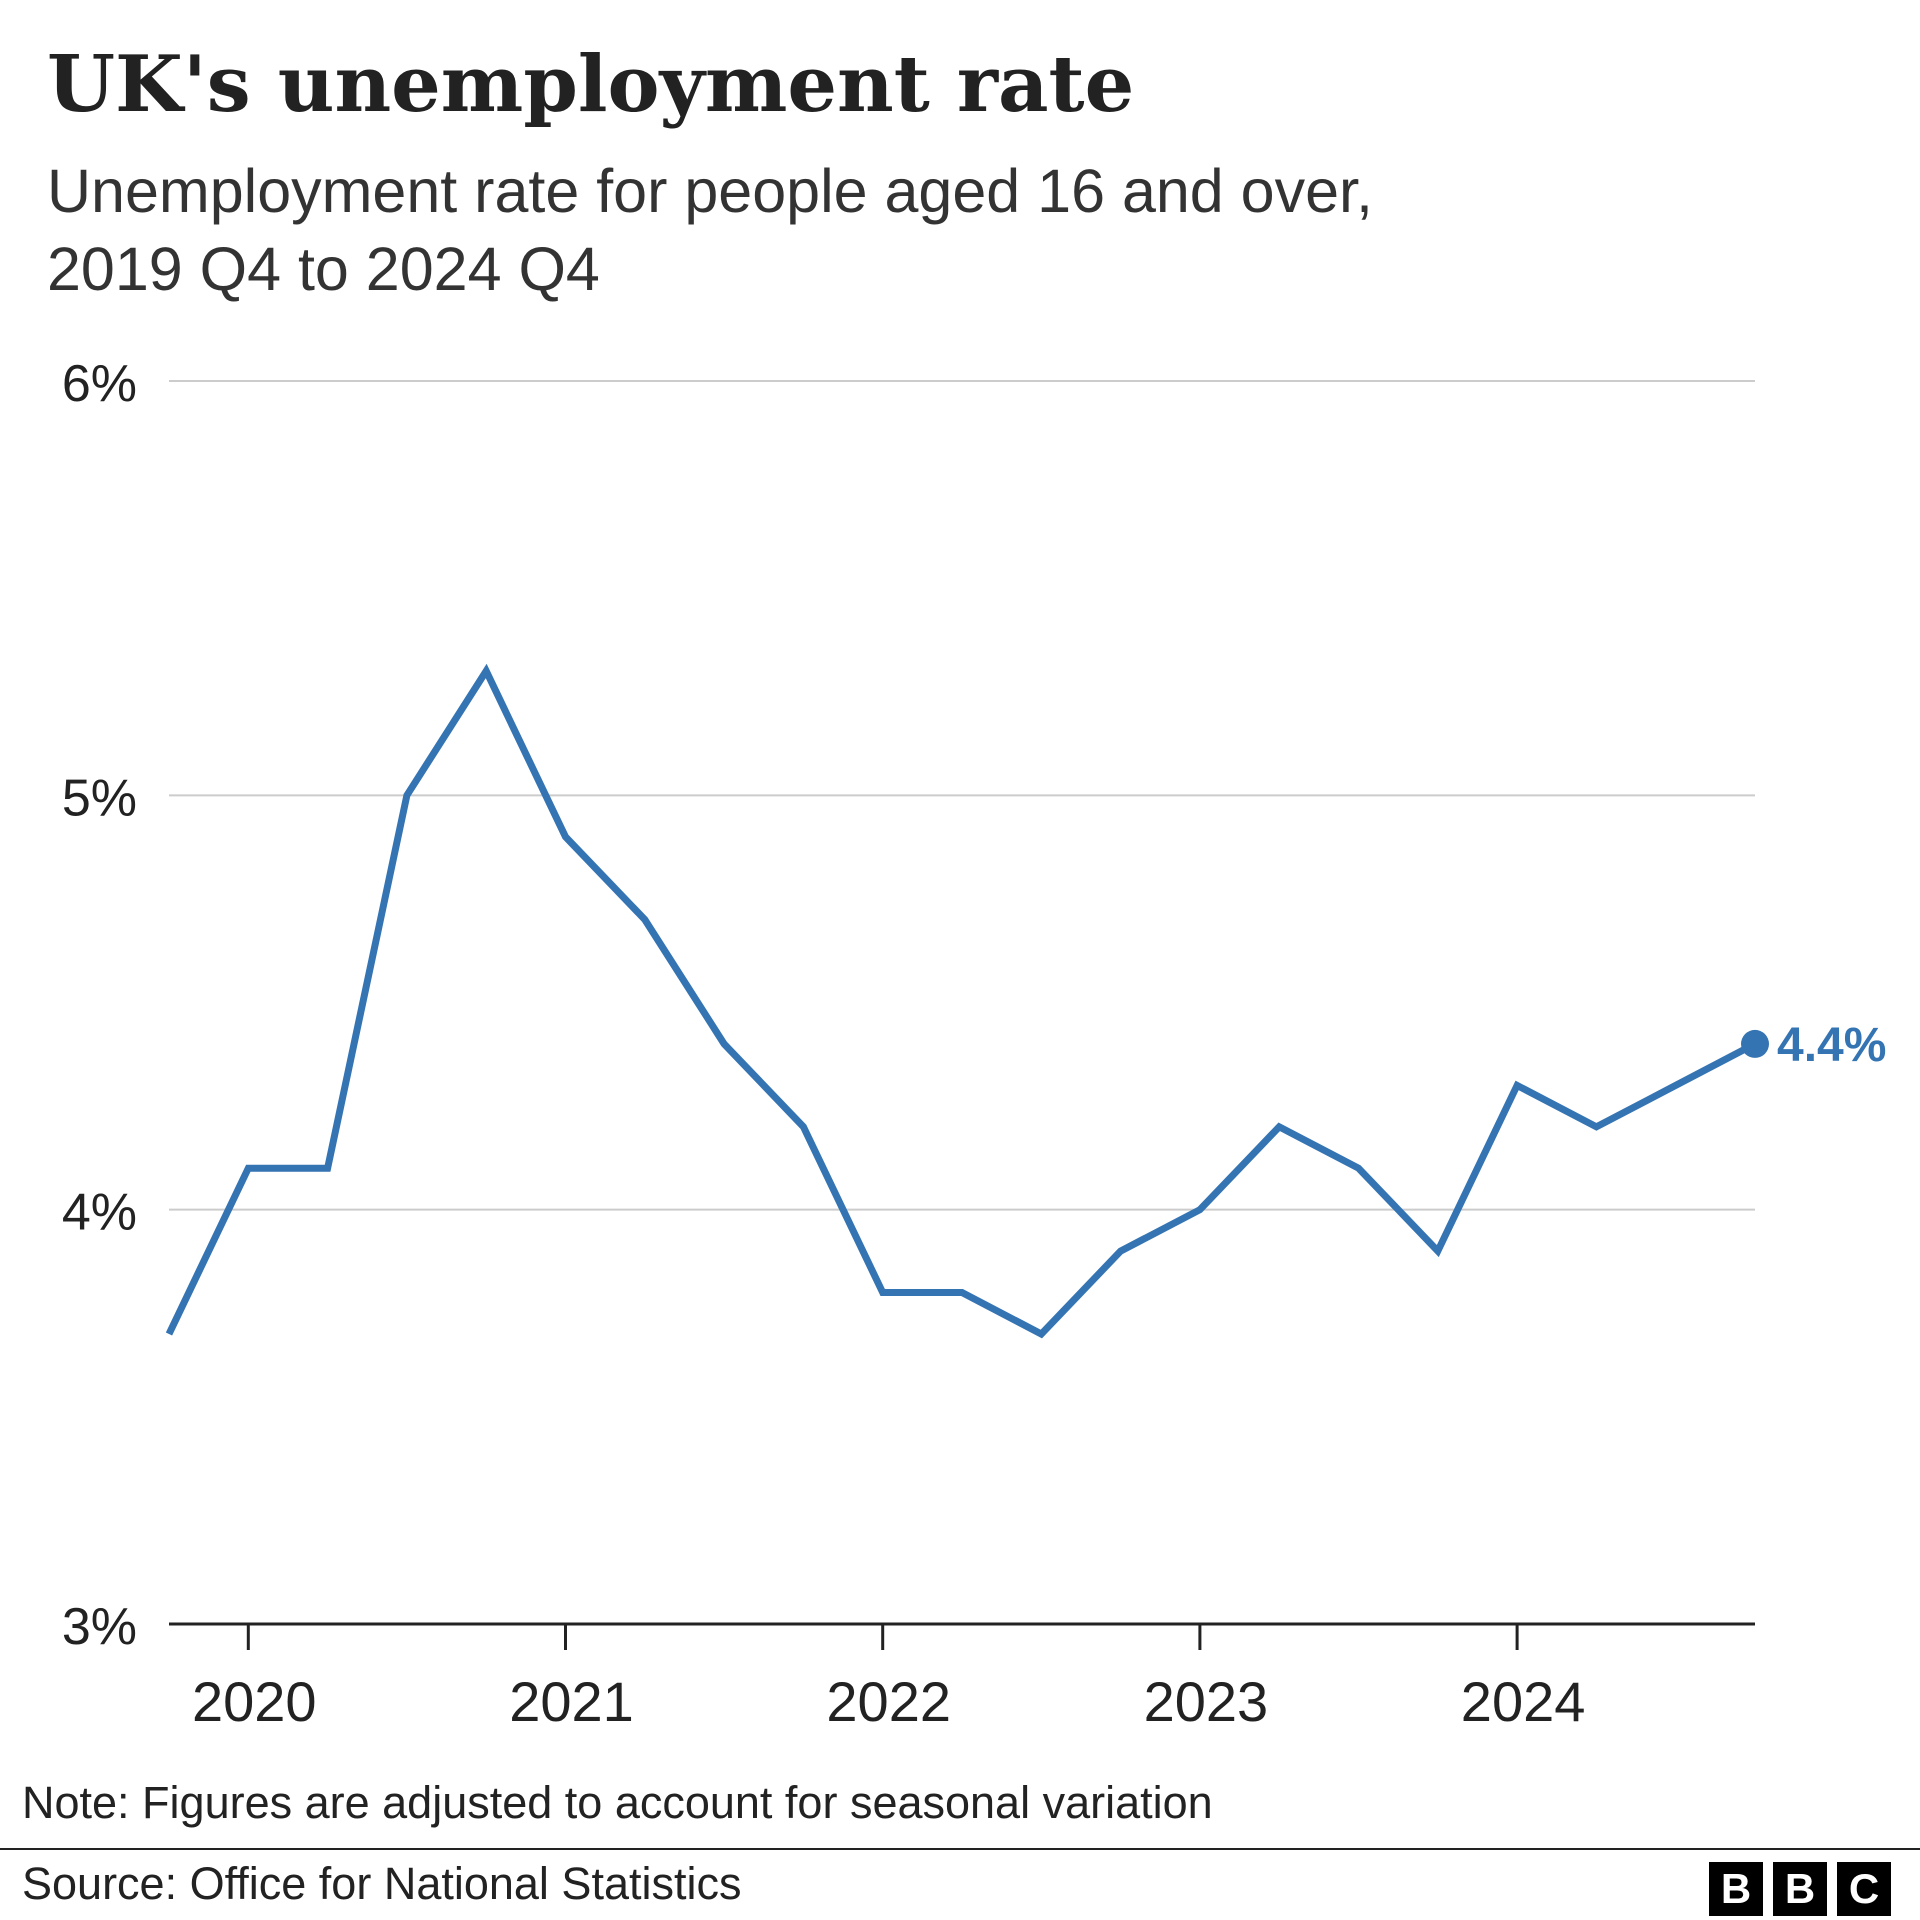 The width and height of the screenshot is (1920, 1920). I want to click on x-tick-label-2020: 2020, so click(254, 1701).